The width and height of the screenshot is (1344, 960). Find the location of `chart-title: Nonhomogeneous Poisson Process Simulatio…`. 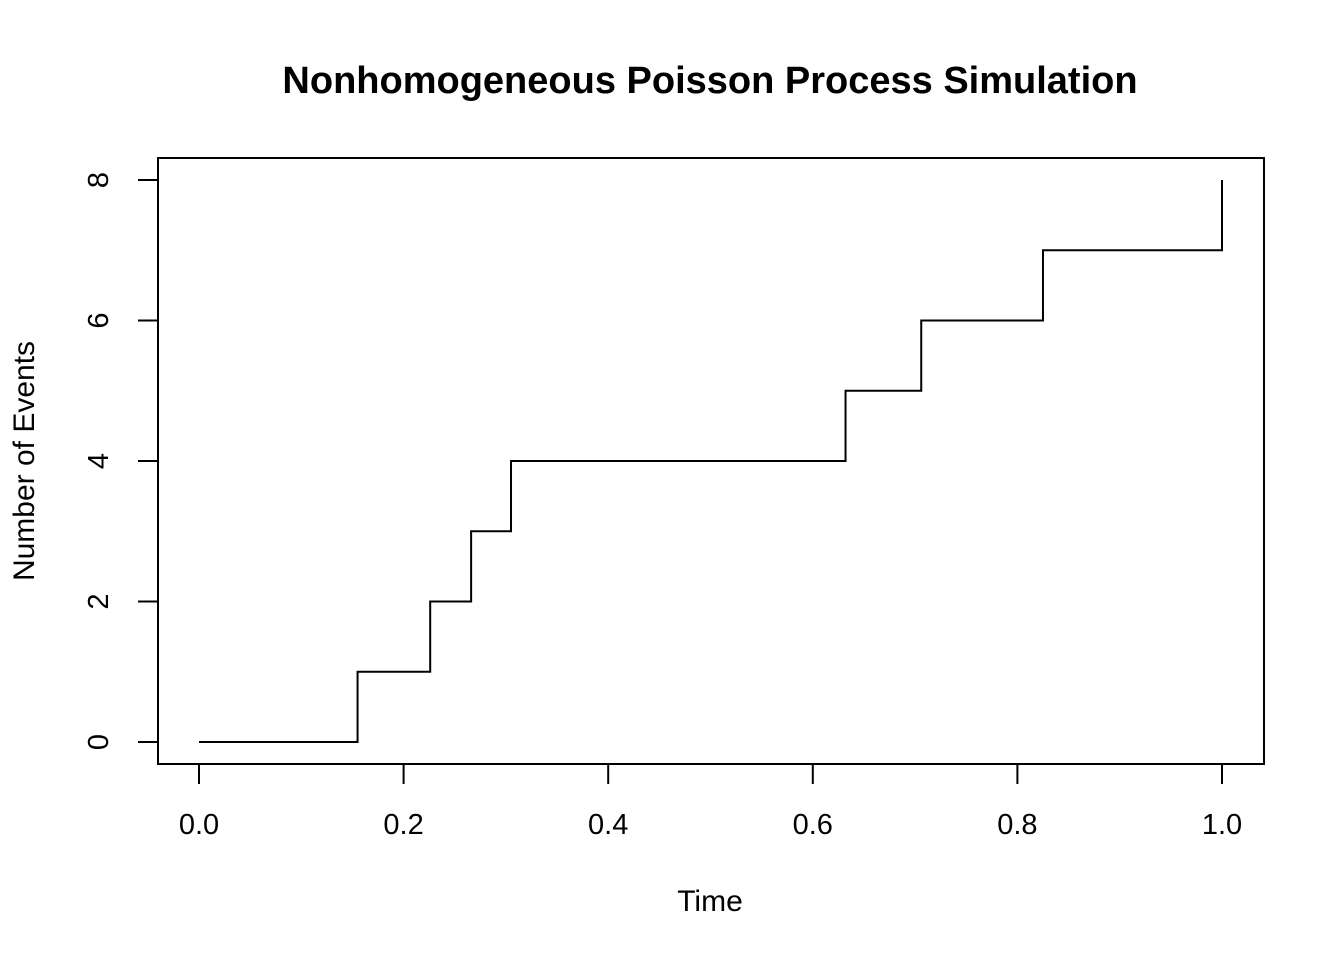

chart-title: Nonhomogeneous Poisson Process Simulatio… is located at coordinates (709, 81).